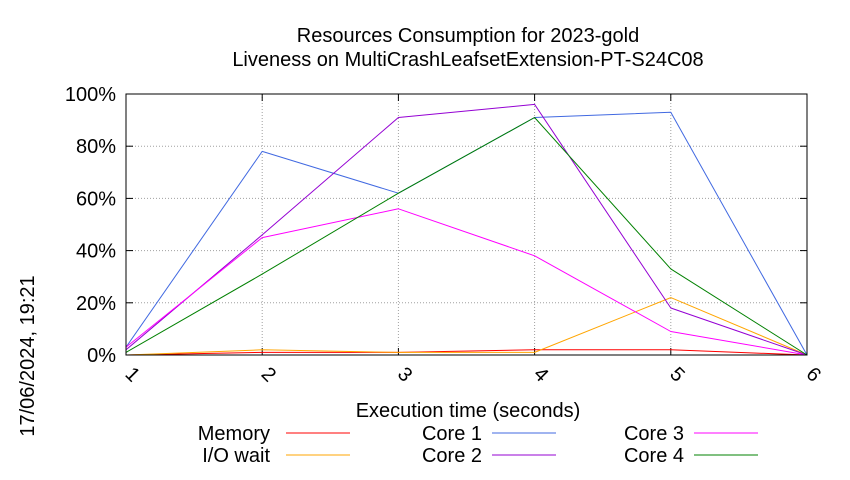 The image size is (850, 480). I want to click on legend-label: Core 2, so click(452, 456).